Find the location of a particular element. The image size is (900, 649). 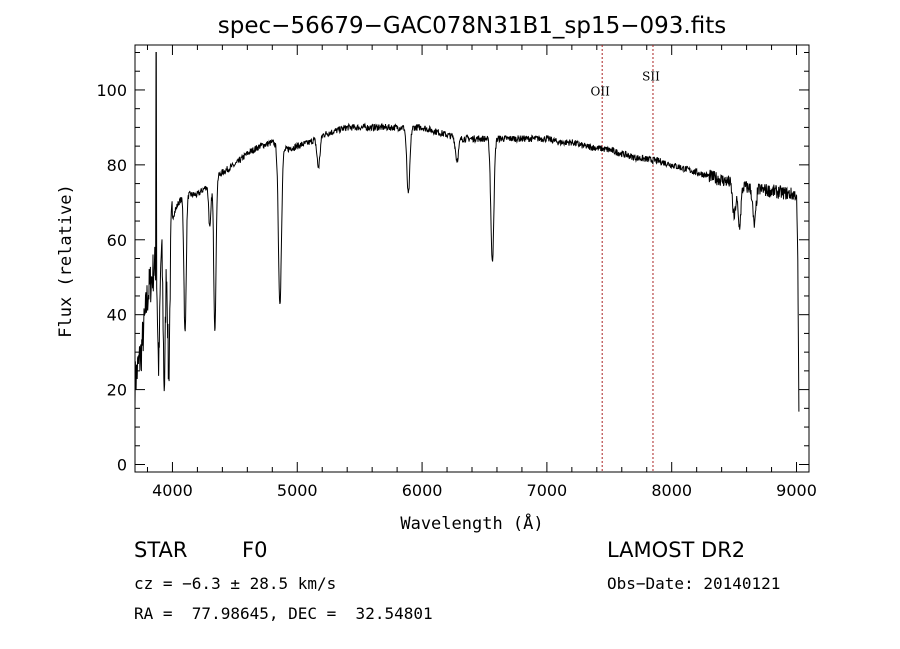

spectral-line-markers: OII SII is located at coordinates (625, 258).